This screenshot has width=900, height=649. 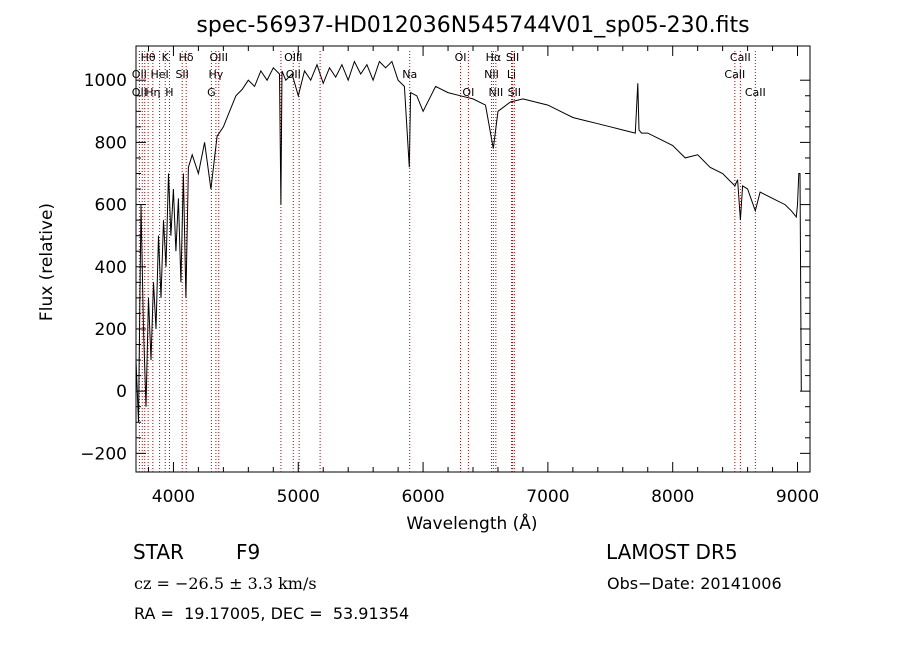 I want to click on y-tick-label: −200, so click(x=103, y=454).